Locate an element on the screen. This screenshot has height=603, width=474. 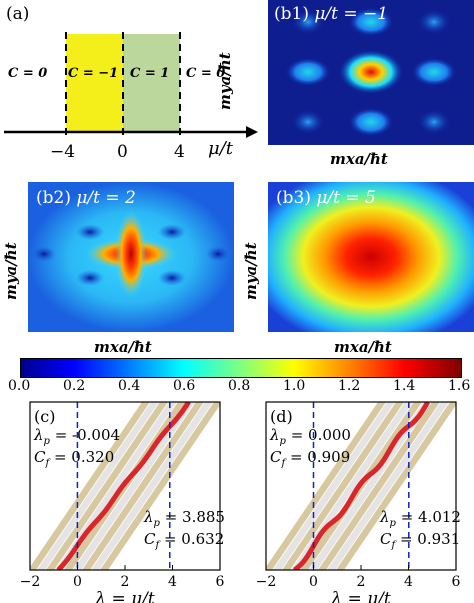
heatmap-b3-ylabel: mya/ħt is located at coordinates (251, 271).